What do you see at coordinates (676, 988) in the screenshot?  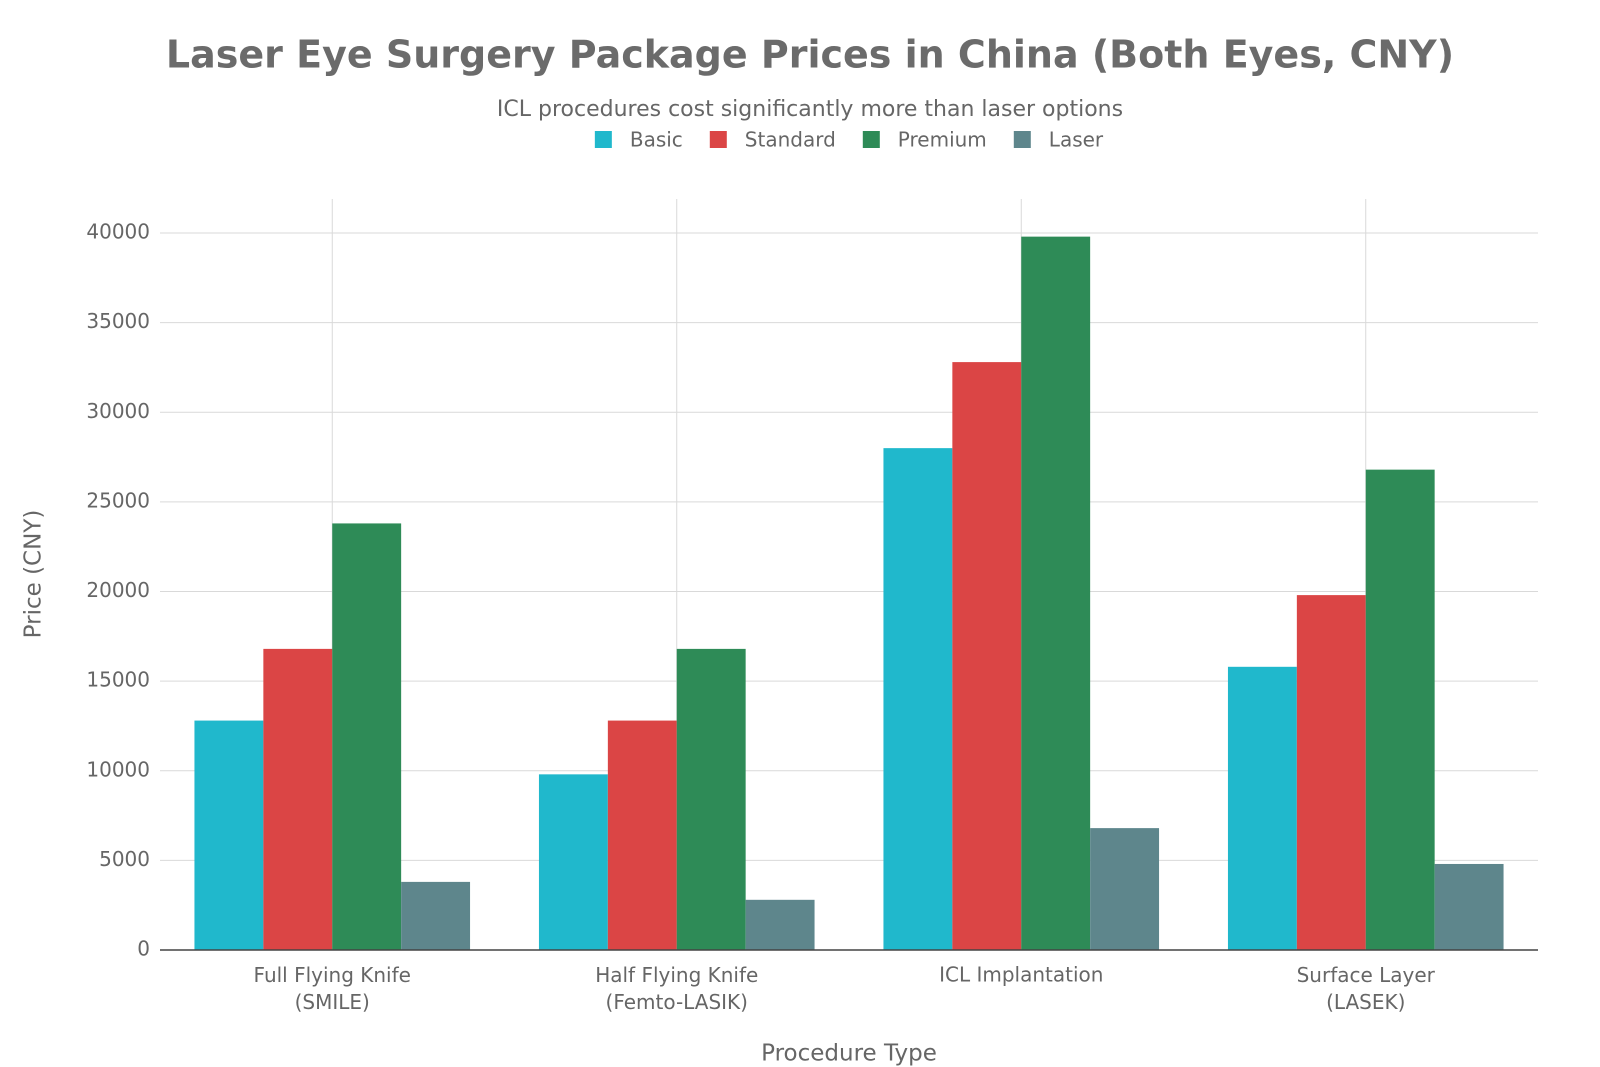 I see `x-tick-label: Half Flying Knife (Femto-LASIK)` at bounding box center [676, 988].